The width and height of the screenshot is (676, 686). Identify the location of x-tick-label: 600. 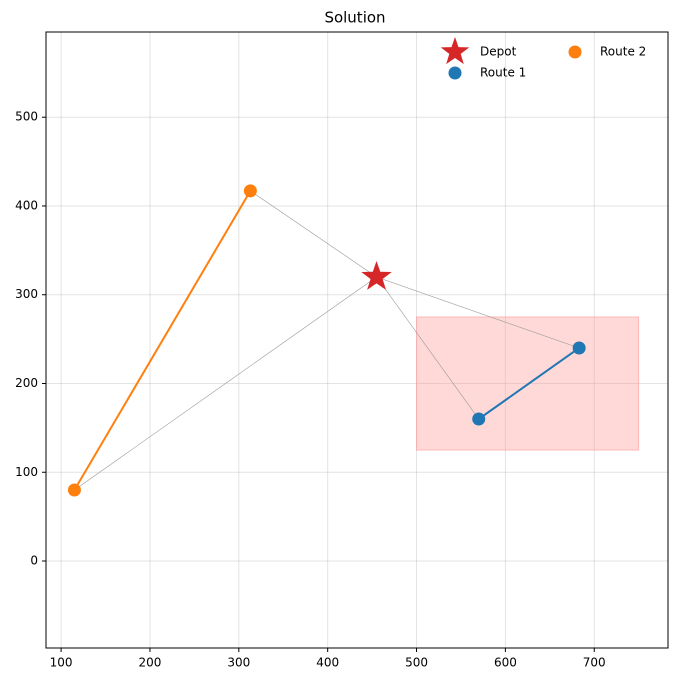
(505, 663).